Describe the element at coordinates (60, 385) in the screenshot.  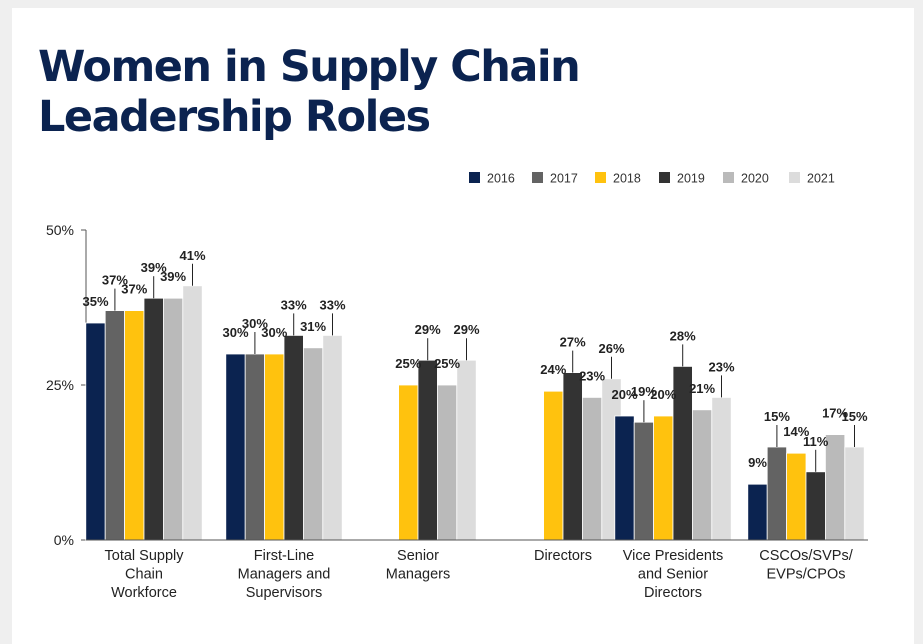
I see `y-tick-label: 25%` at that location.